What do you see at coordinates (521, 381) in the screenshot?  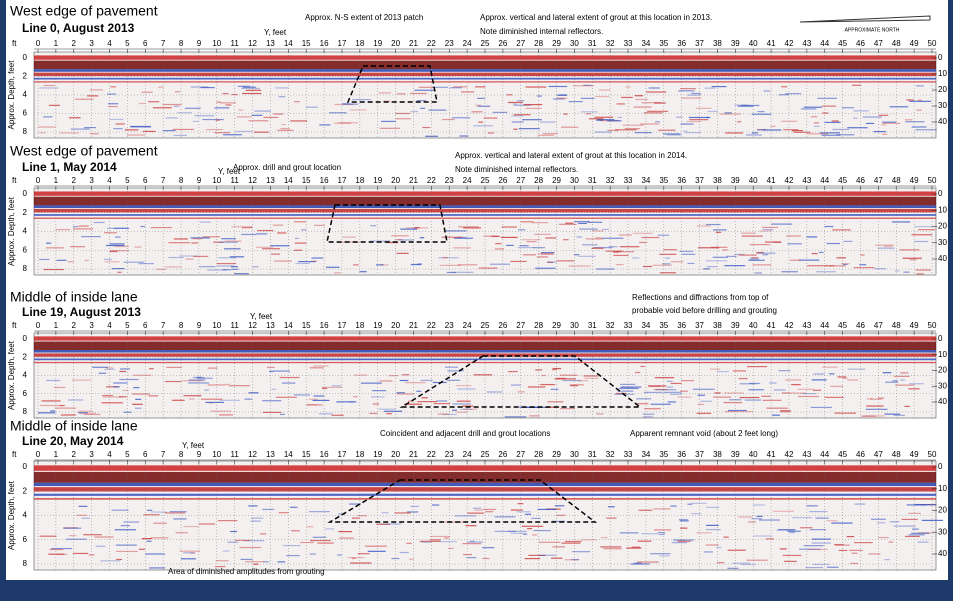 I see `grout-outline` at bounding box center [521, 381].